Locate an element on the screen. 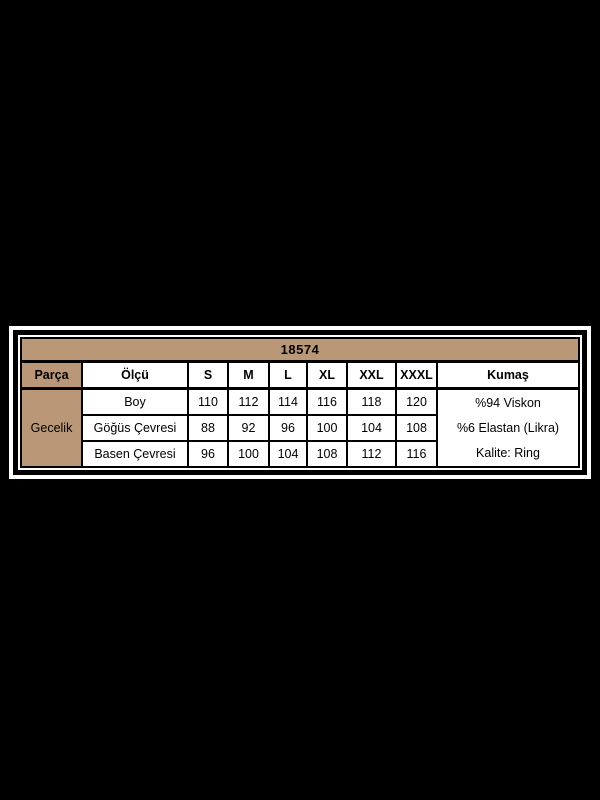  title-row: 18574 is located at coordinates (300, 350).